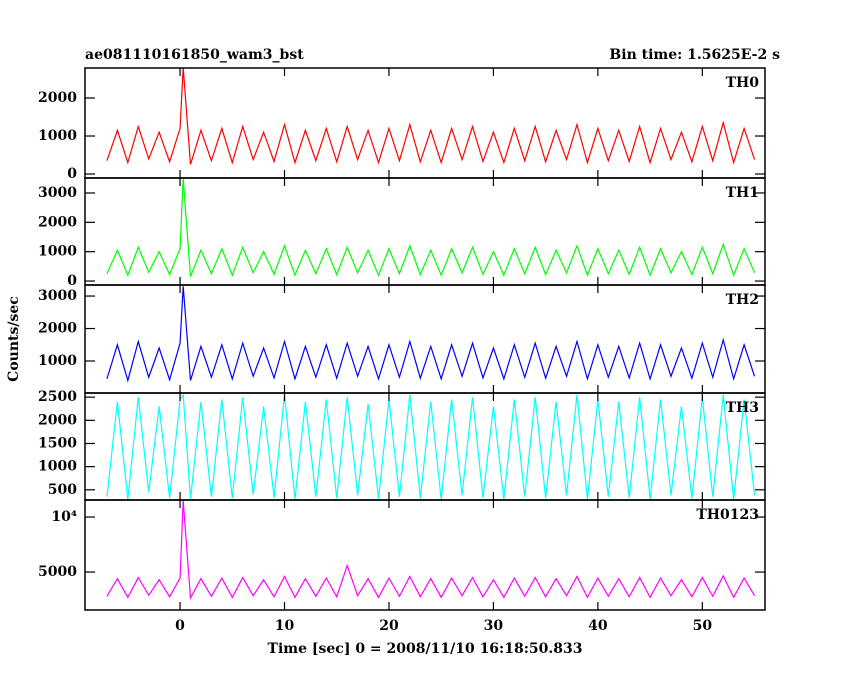 The height and width of the screenshot is (680, 850). I want to click on chart-subtitle: Bin time: 1.5625E-2 s, so click(694, 55).